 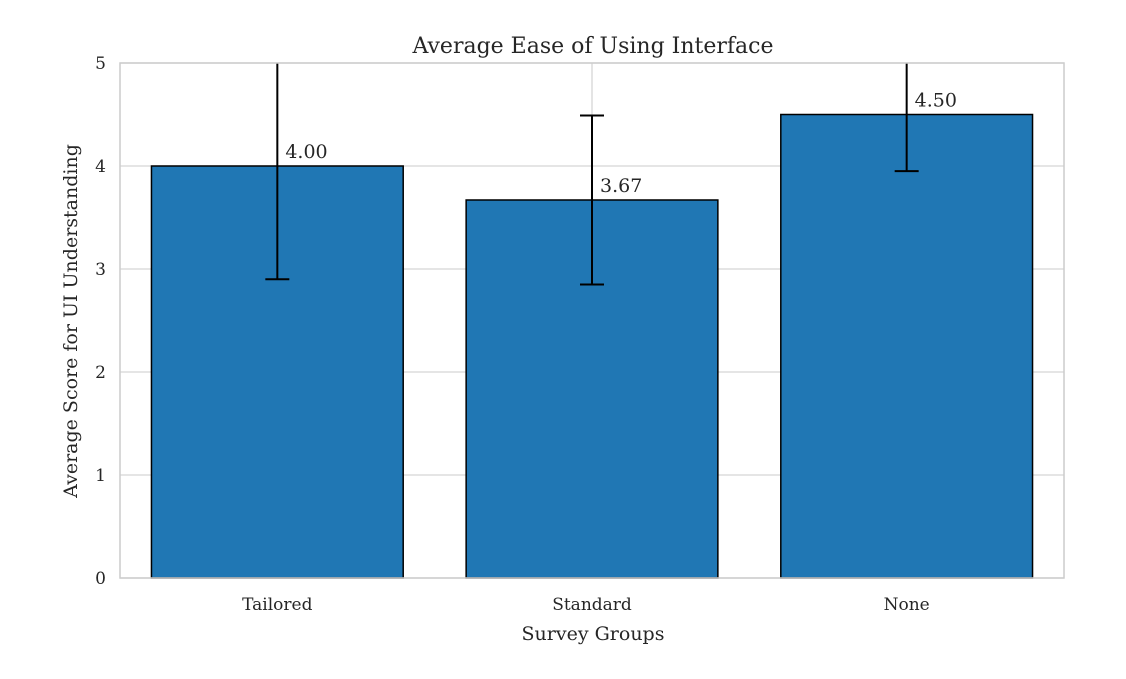 What do you see at coordinates (100, 476) in the screenshot?
I see `y-tick-label: 1` at bounding box center [100, 476].